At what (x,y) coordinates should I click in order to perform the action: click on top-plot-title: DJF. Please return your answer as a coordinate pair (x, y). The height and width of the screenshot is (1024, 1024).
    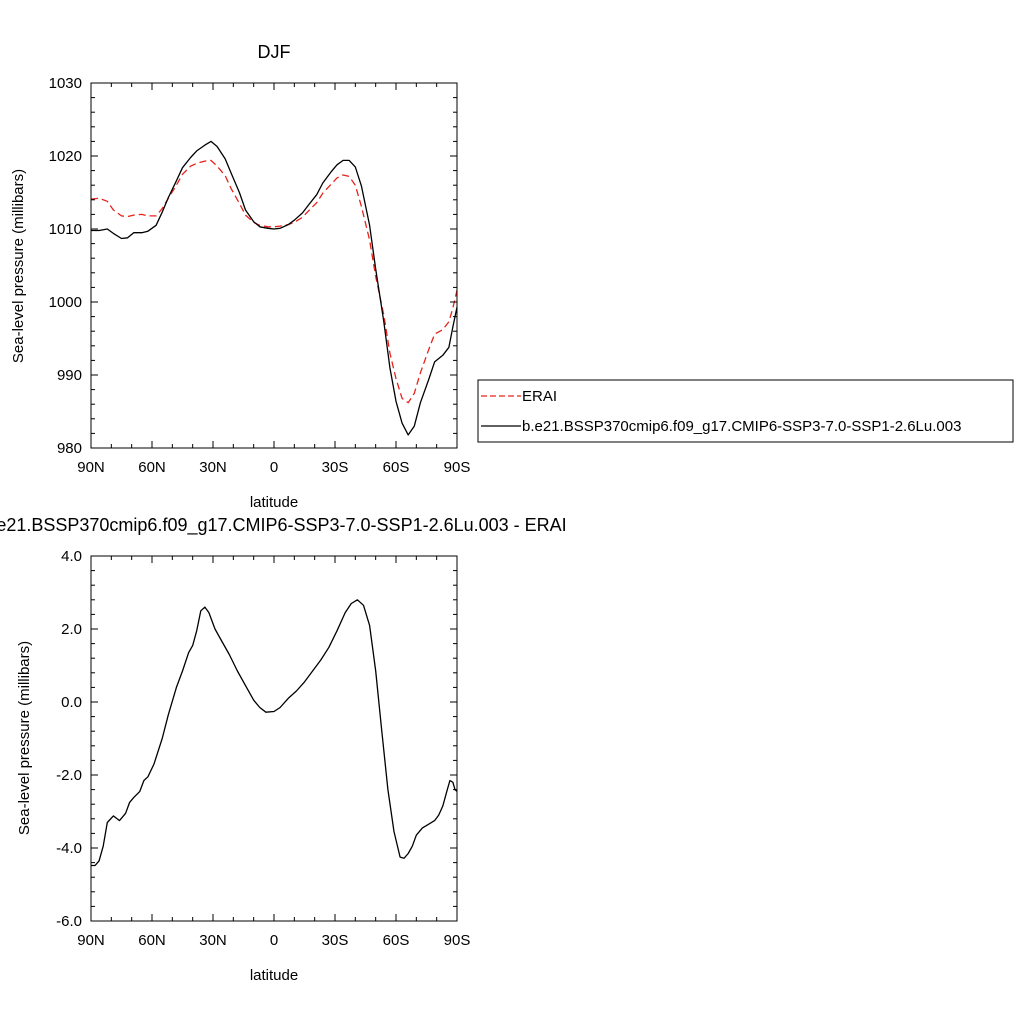
    Looking at the image, I should click on (274, 52).